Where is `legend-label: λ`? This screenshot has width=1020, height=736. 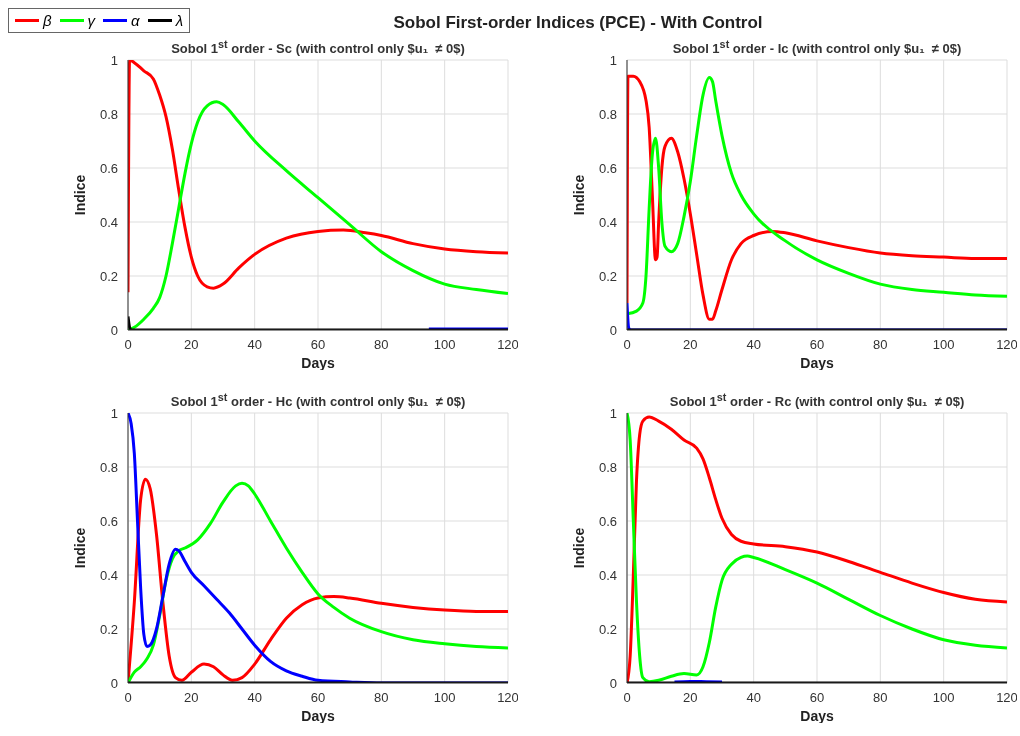
legend-label: λ is located at coordinates (179, 20).